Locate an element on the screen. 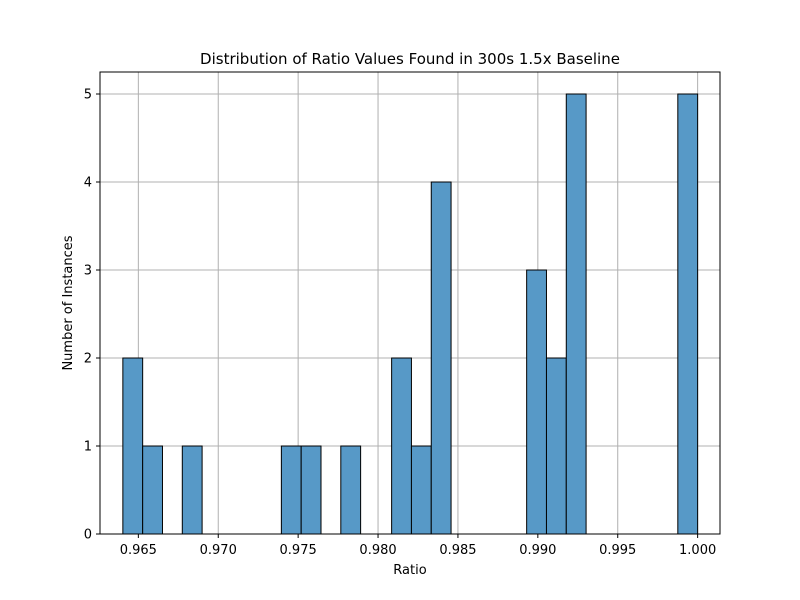 This screenshot has width=800, height=600. x-tick-label: 0.970 is located at coordinates (218, 550).